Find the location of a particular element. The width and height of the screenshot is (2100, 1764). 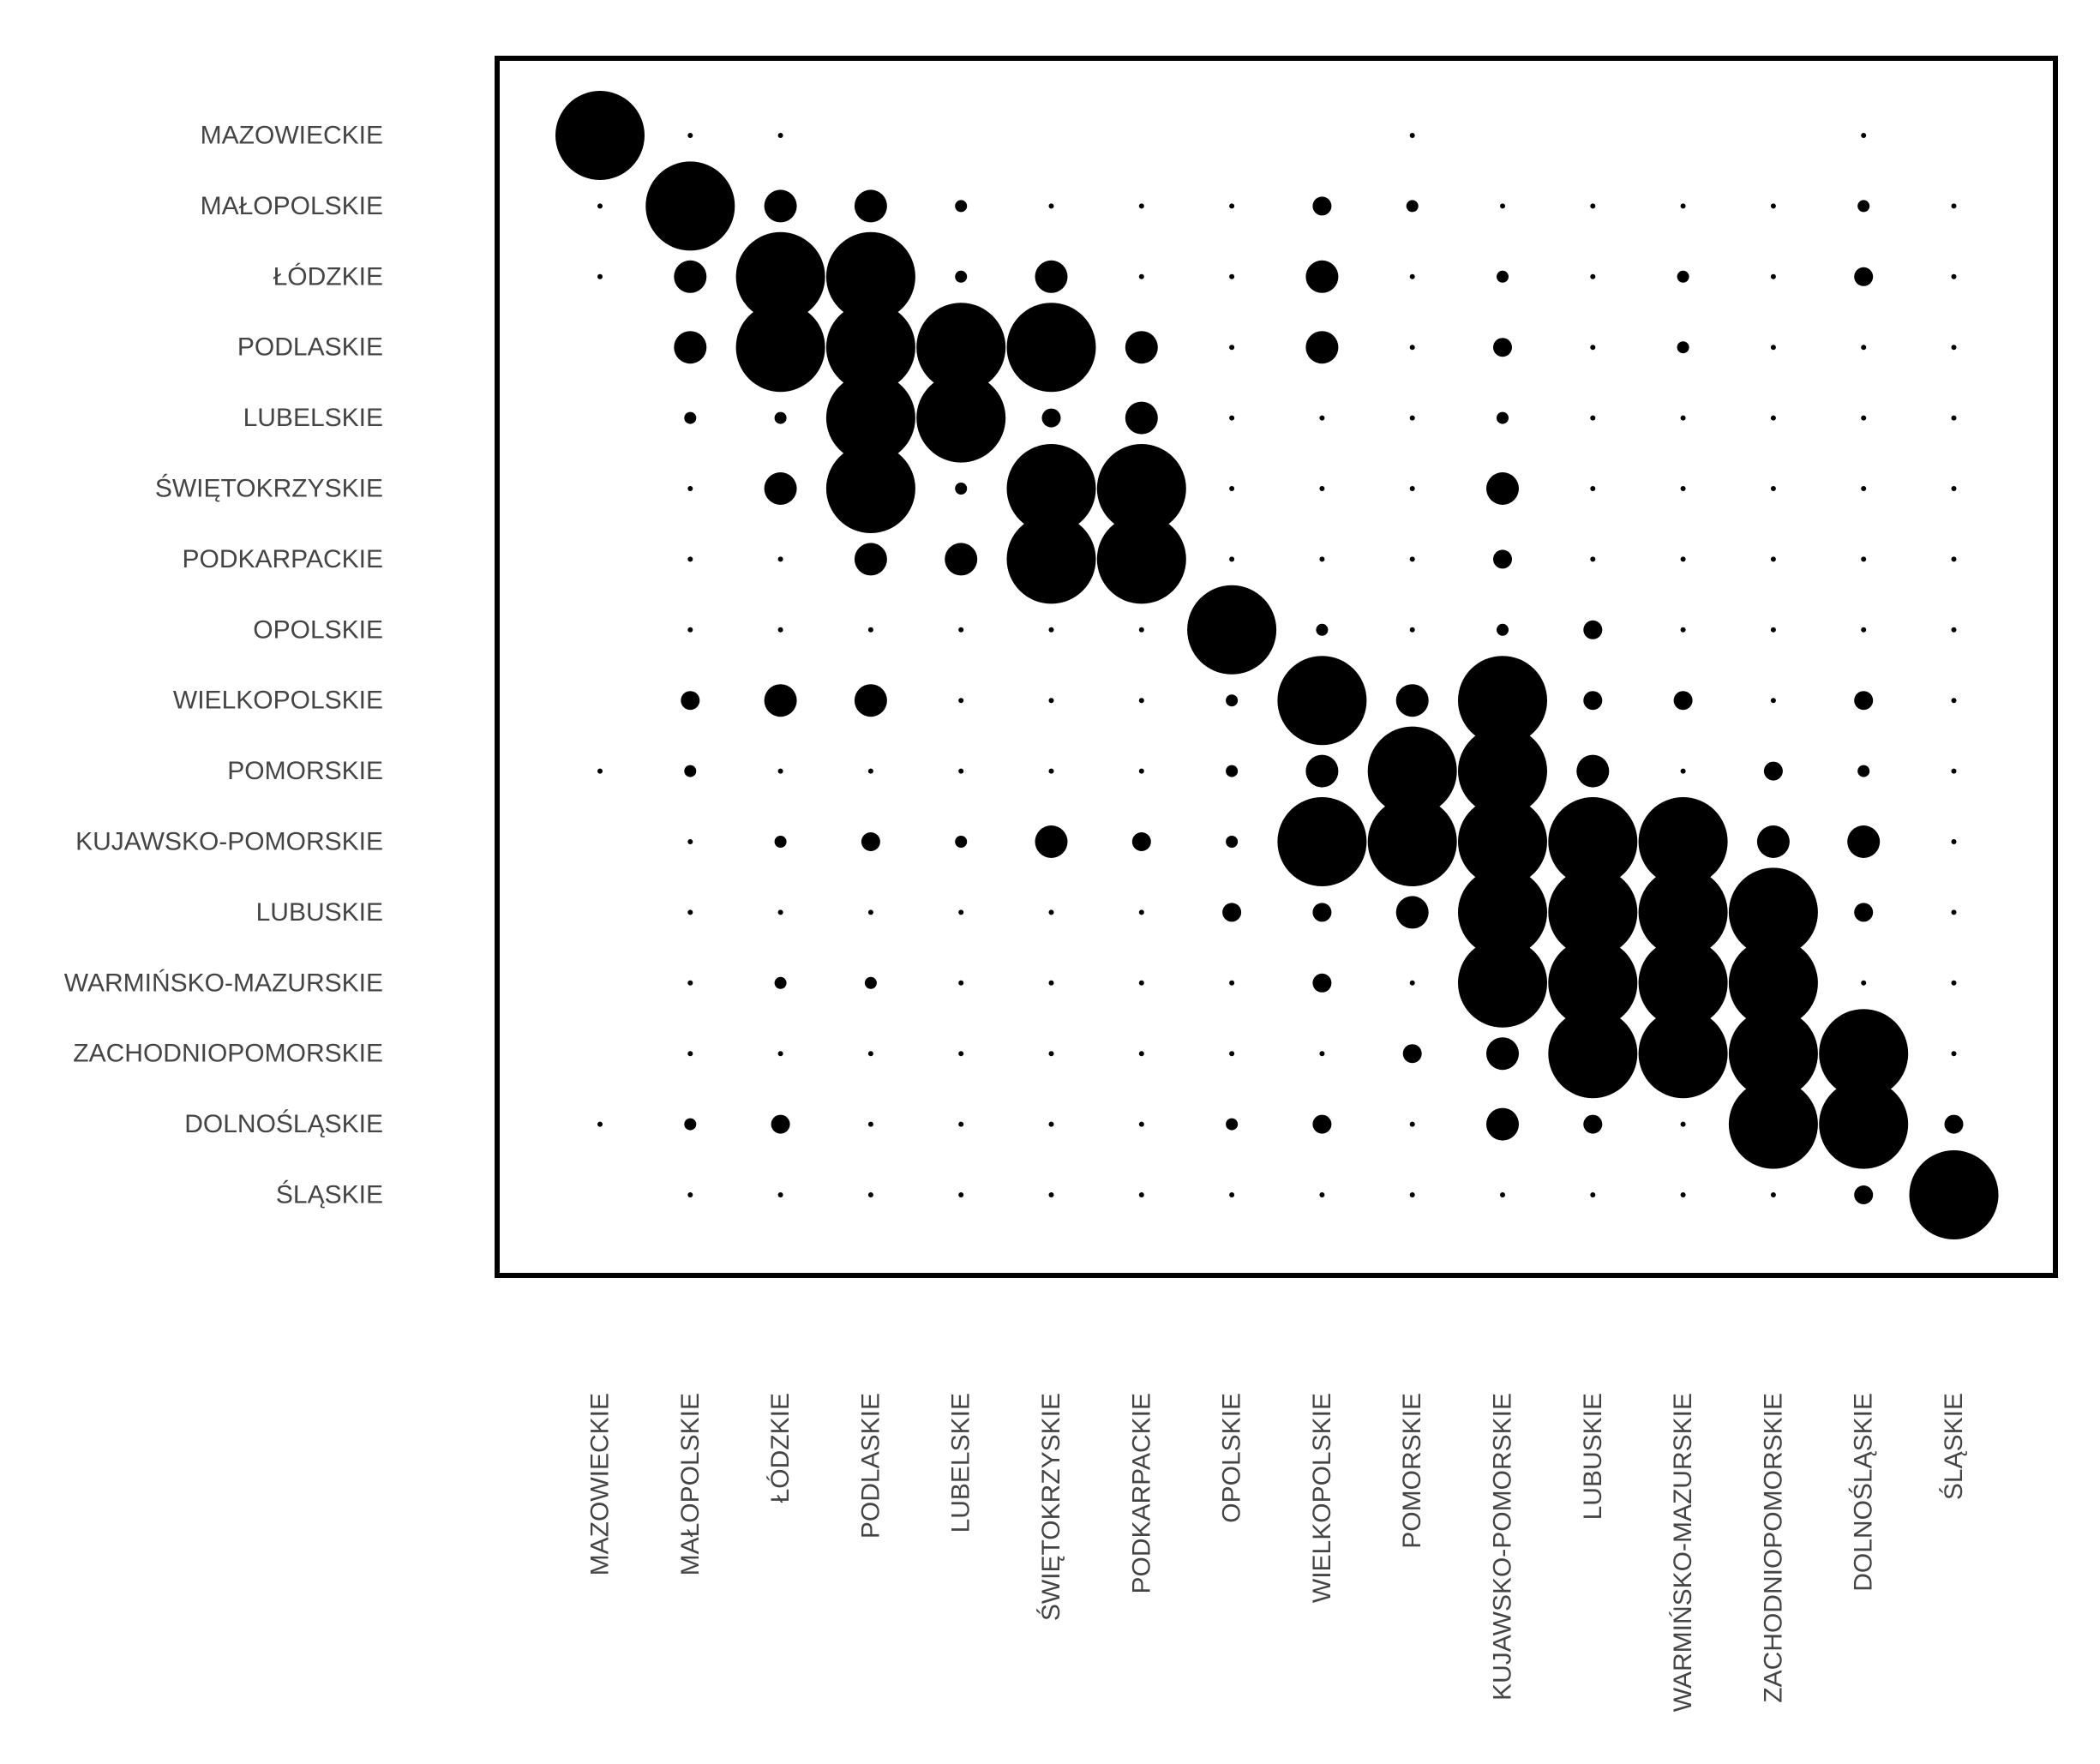

bubble-r6-c12 is located at coordinates (1683, 559).